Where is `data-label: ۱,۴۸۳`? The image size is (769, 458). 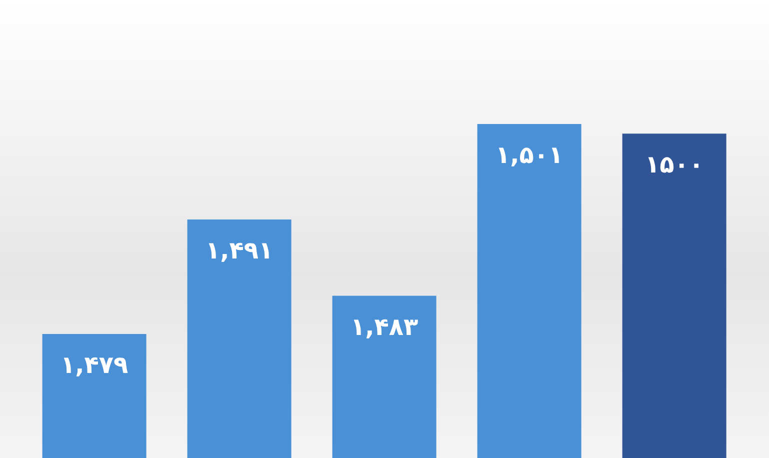 data-label: ۱,۴۸۳ is located at coordinates (384, 326).